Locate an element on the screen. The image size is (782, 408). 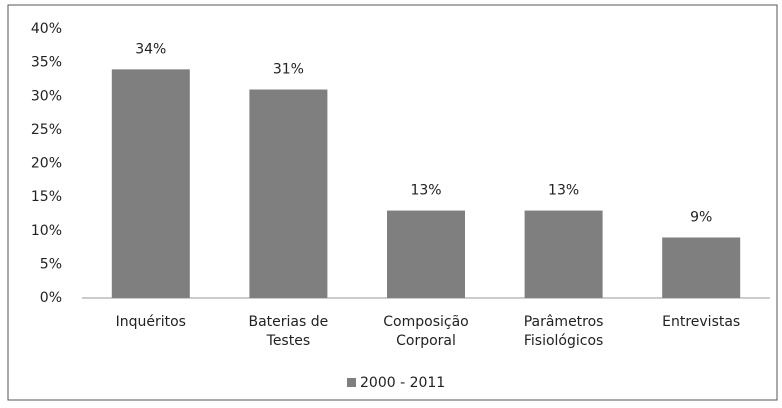
legend-label: 2000 - 2011 is located at coordinates (402, 383).